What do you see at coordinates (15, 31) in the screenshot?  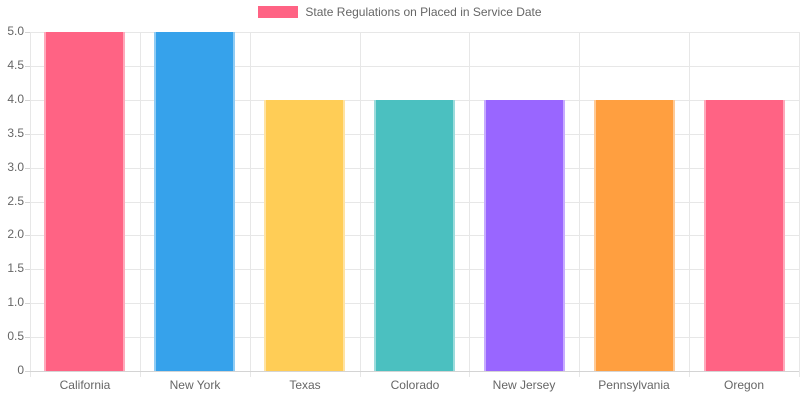 I see `y-axis-tick-label: 5.0` at bounding box center [15, 31].